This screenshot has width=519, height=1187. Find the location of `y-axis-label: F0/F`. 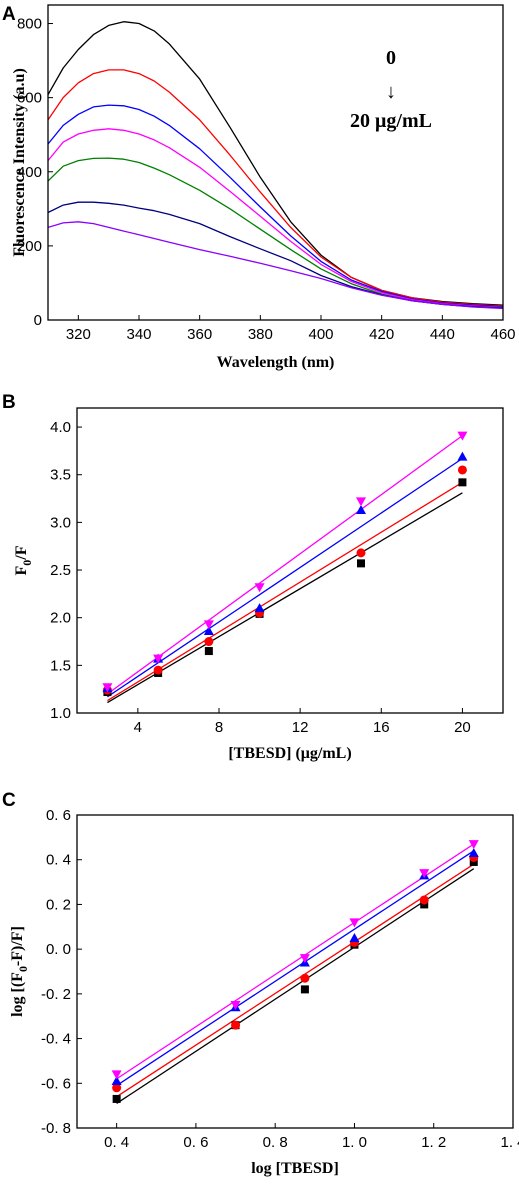

y-axis-label: F0/F is located at coordinates (23, 560).